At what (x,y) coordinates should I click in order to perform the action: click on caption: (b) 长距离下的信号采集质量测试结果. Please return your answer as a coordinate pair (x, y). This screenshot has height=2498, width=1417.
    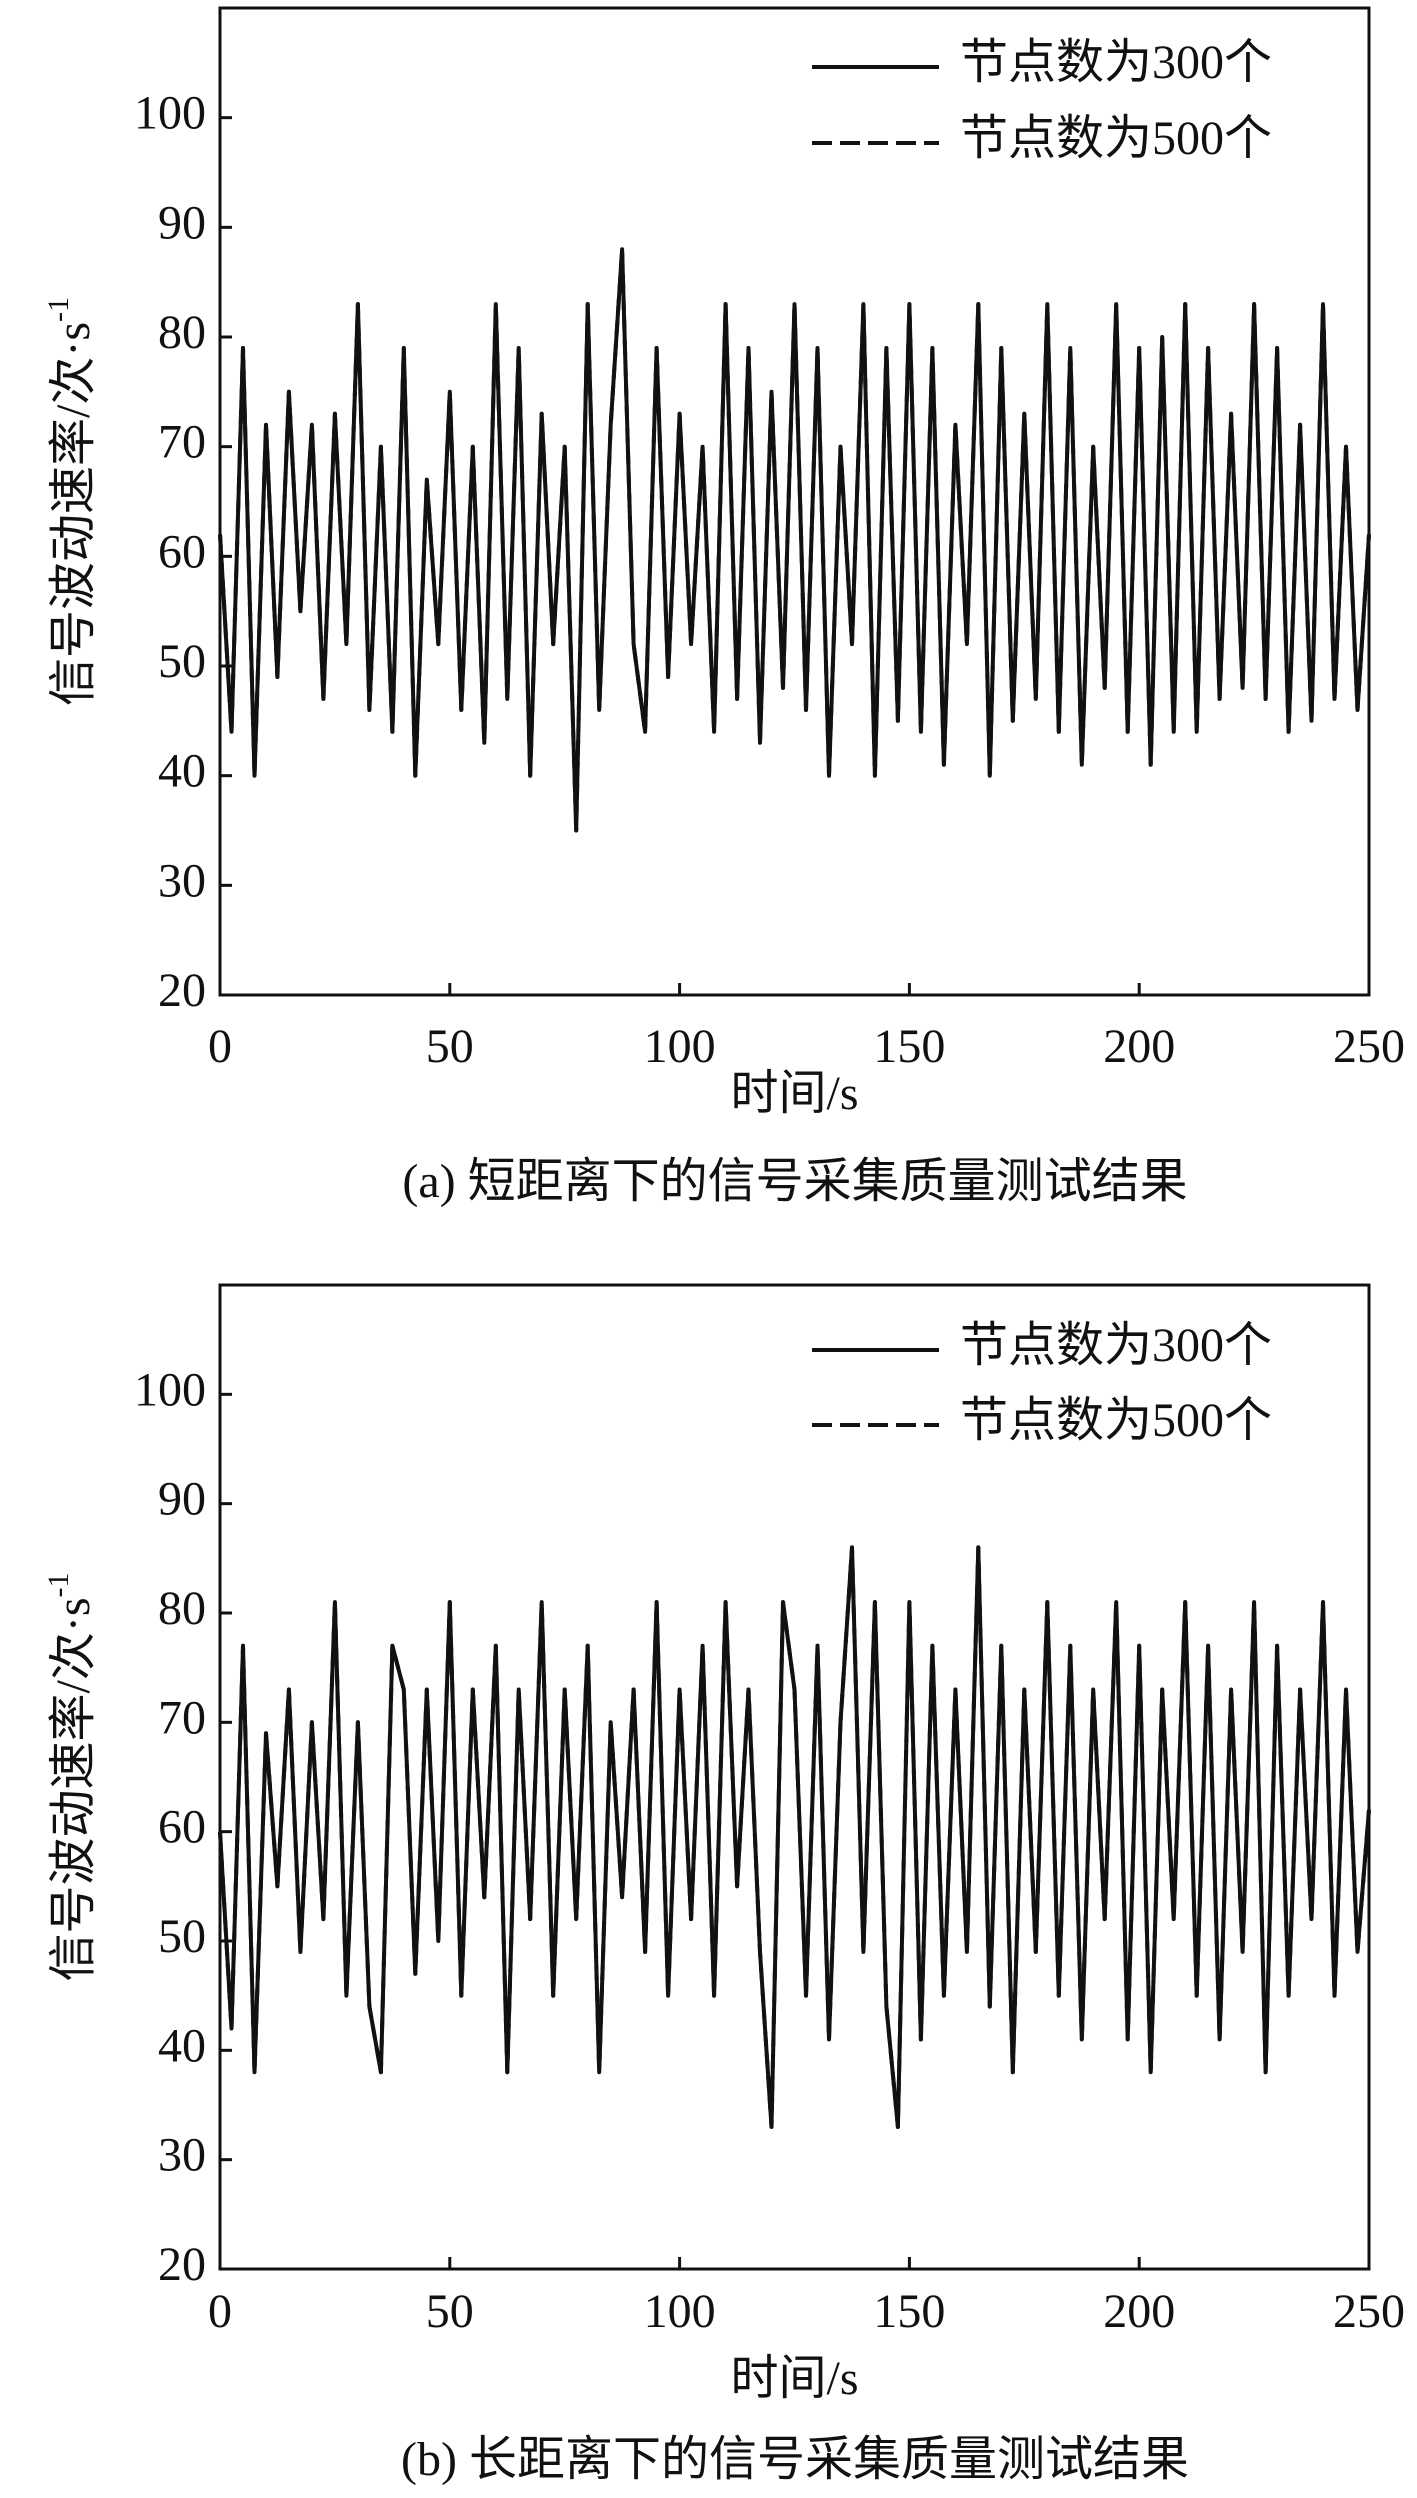
    Looking at the image, I should click on (795, 2459).